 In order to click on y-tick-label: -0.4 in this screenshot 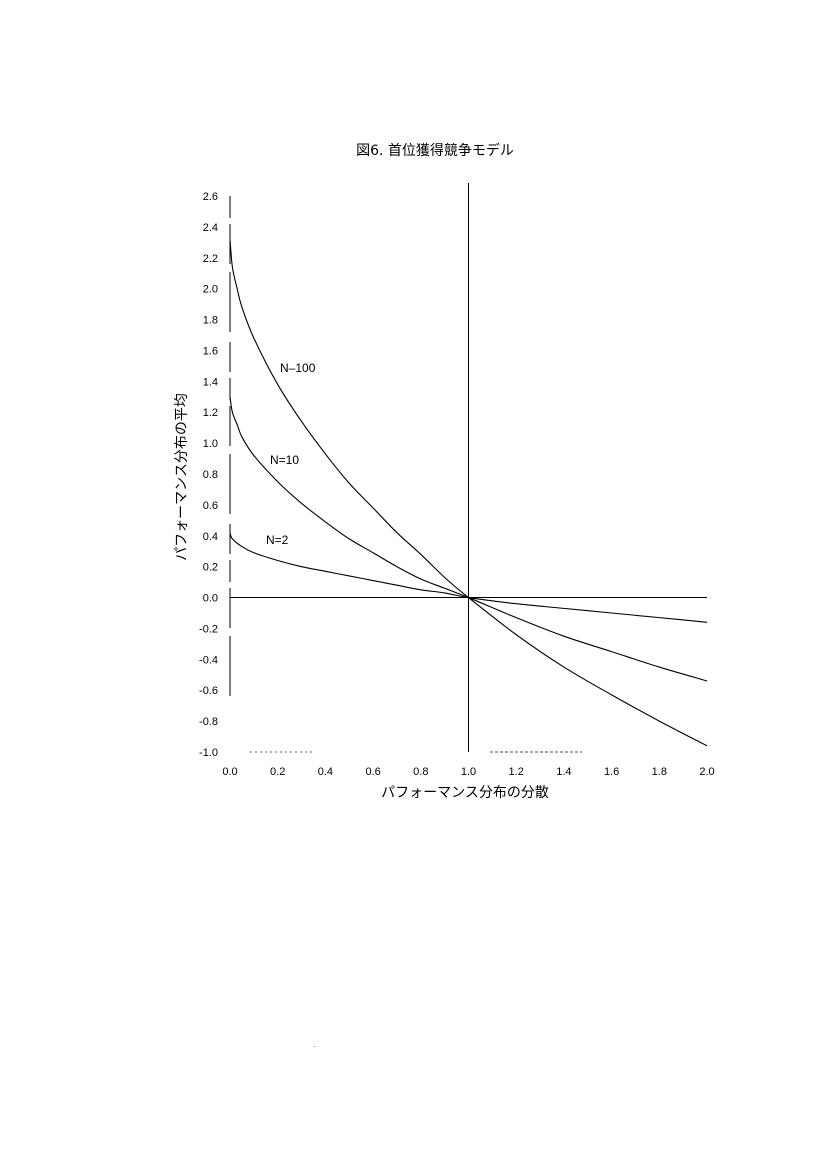, I will do `click(208, 660)`.